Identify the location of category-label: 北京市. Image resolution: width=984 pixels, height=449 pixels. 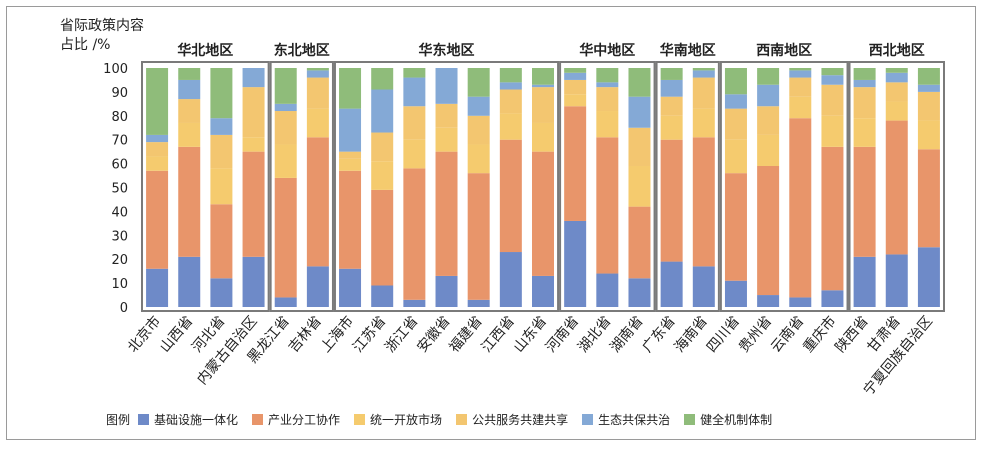
(144, 334).